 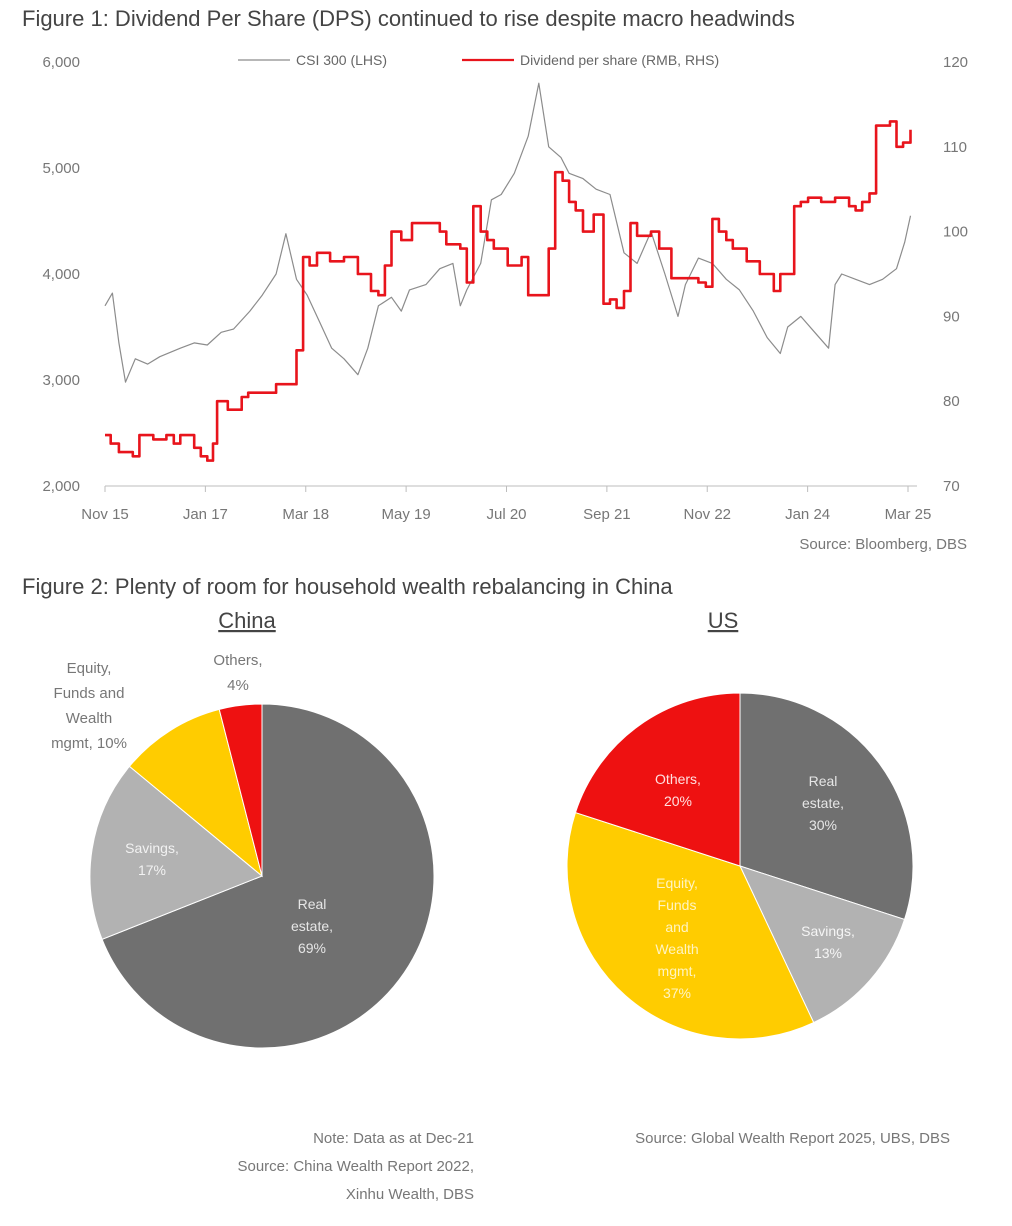 What do you see at coordinates (89, 693) in the screenshot?
I see `china-label-equity: Funds and` at bounding box center [89, 693].